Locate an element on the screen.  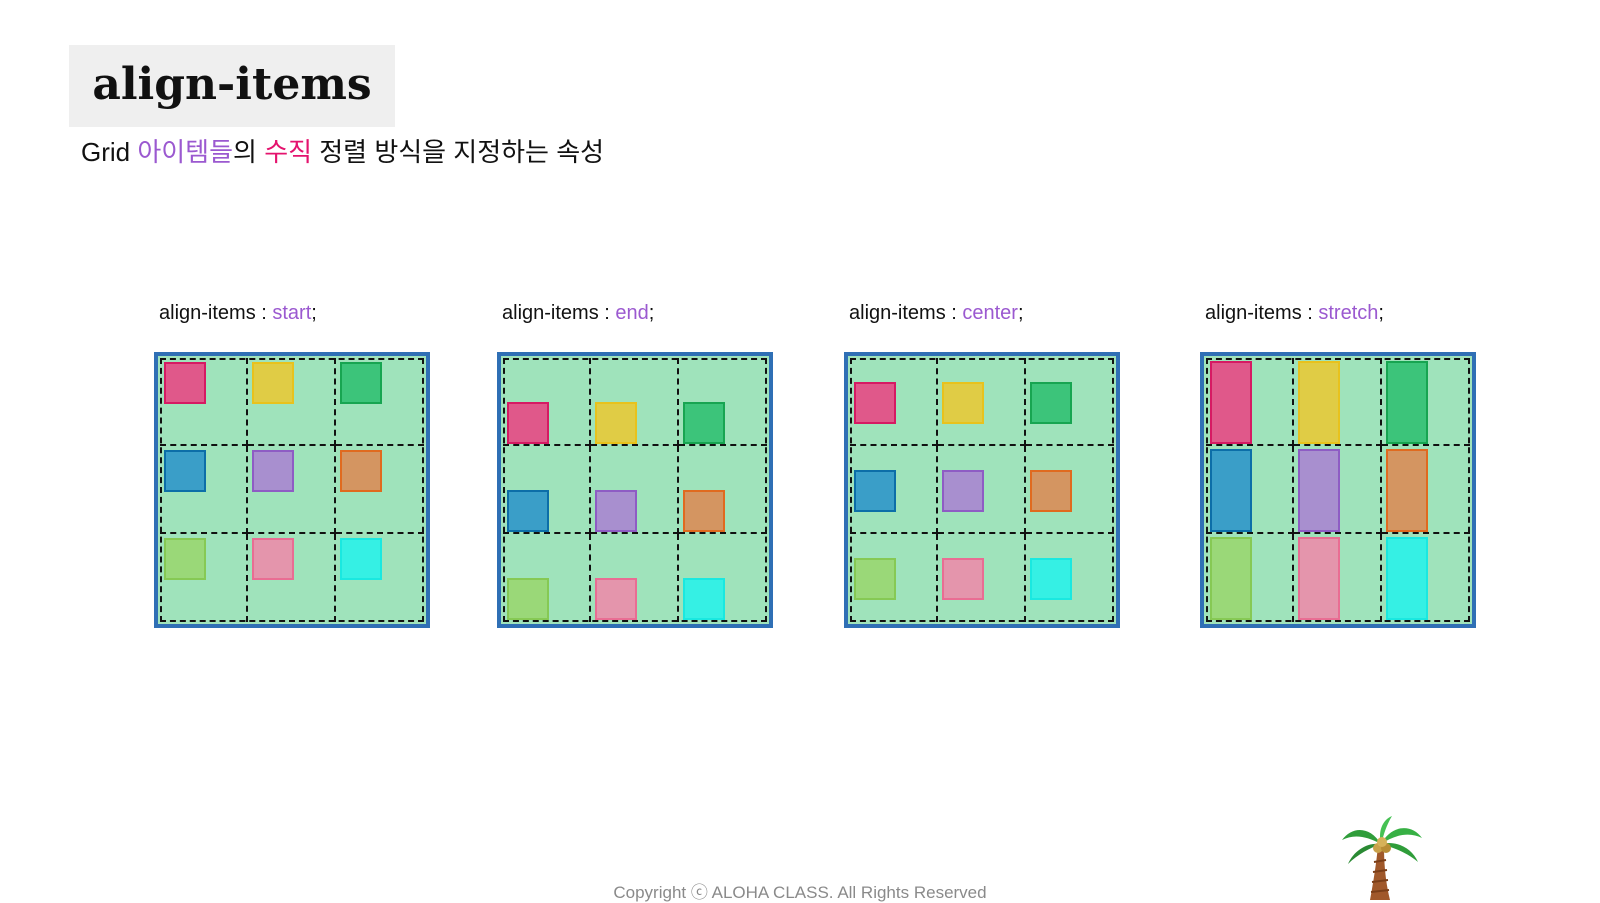
subtitle-suffix: 정렬 방식을 지정하는 속성 is located at coordinates (458, 152).